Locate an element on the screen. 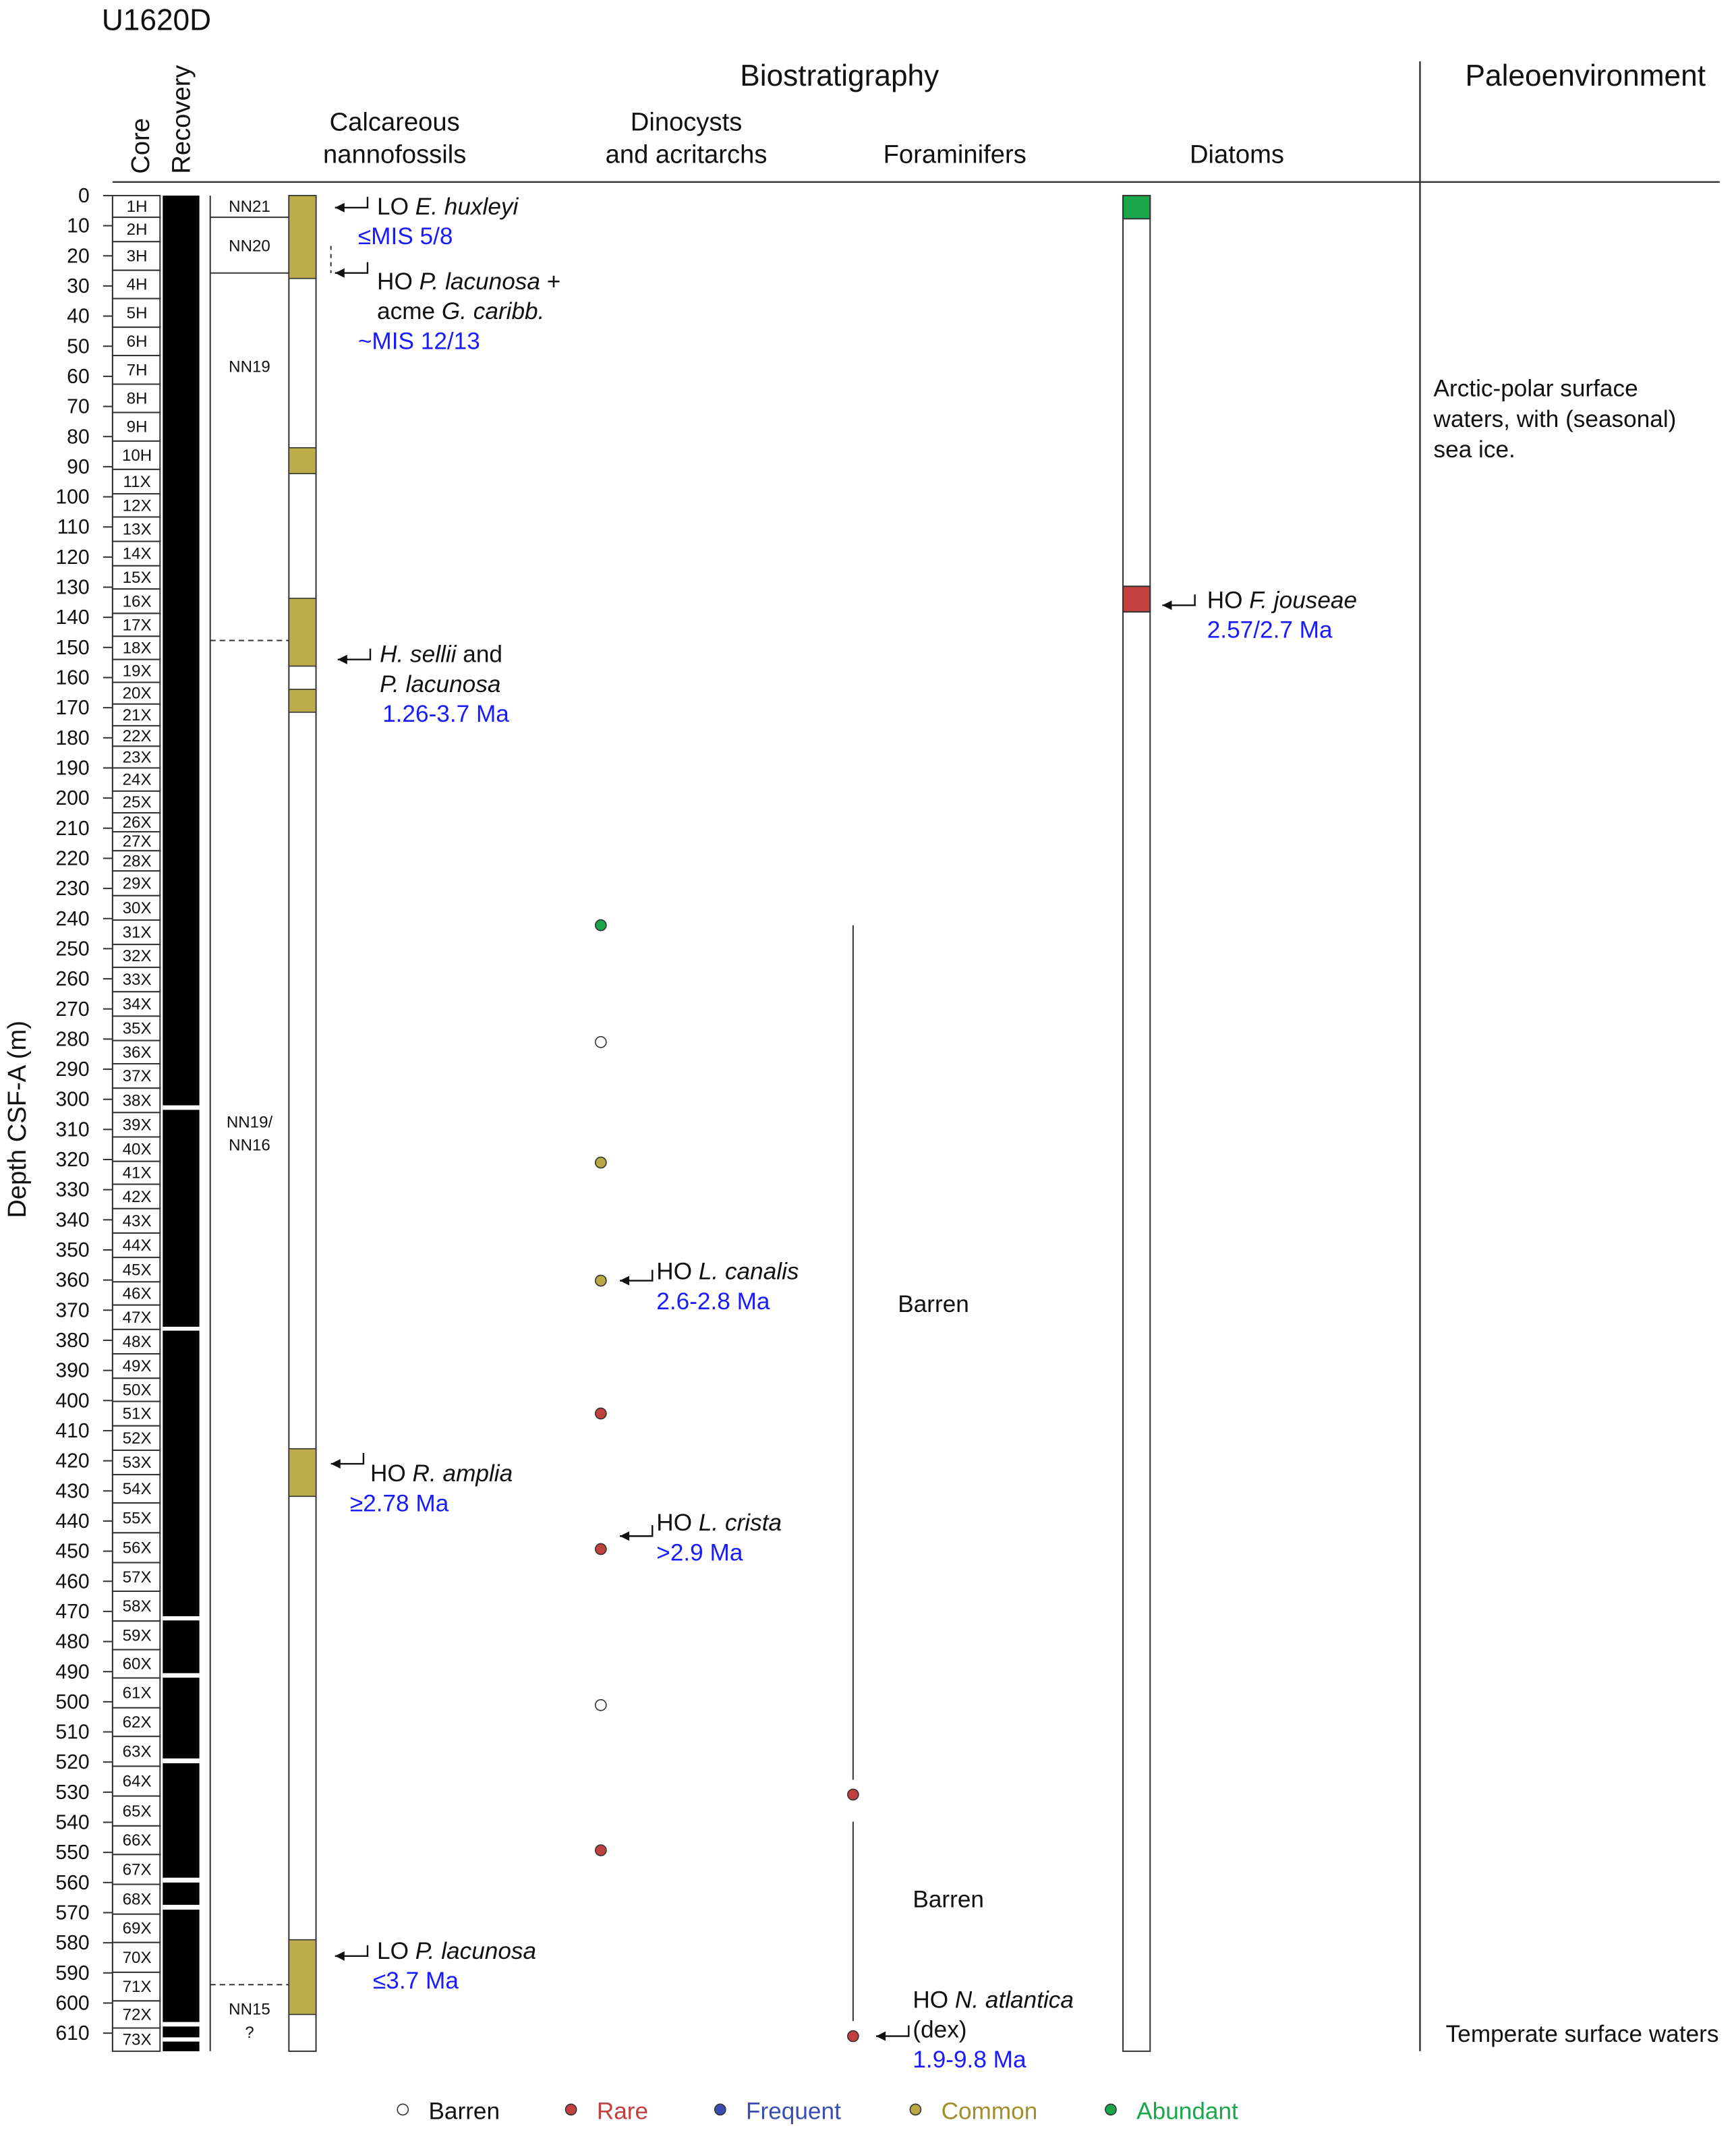  core-label: 73X is located at coordinates (137, 2040).